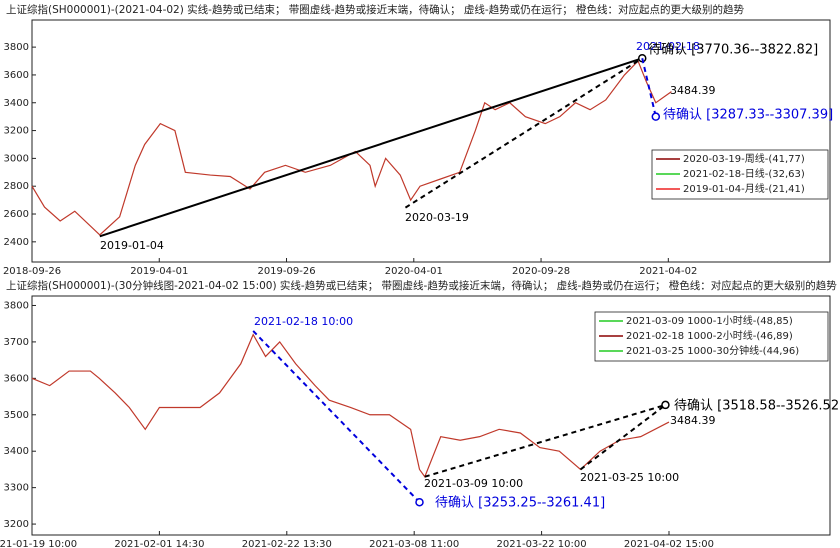  I want to click on y-tick-label: 3300, so click(16, 488).